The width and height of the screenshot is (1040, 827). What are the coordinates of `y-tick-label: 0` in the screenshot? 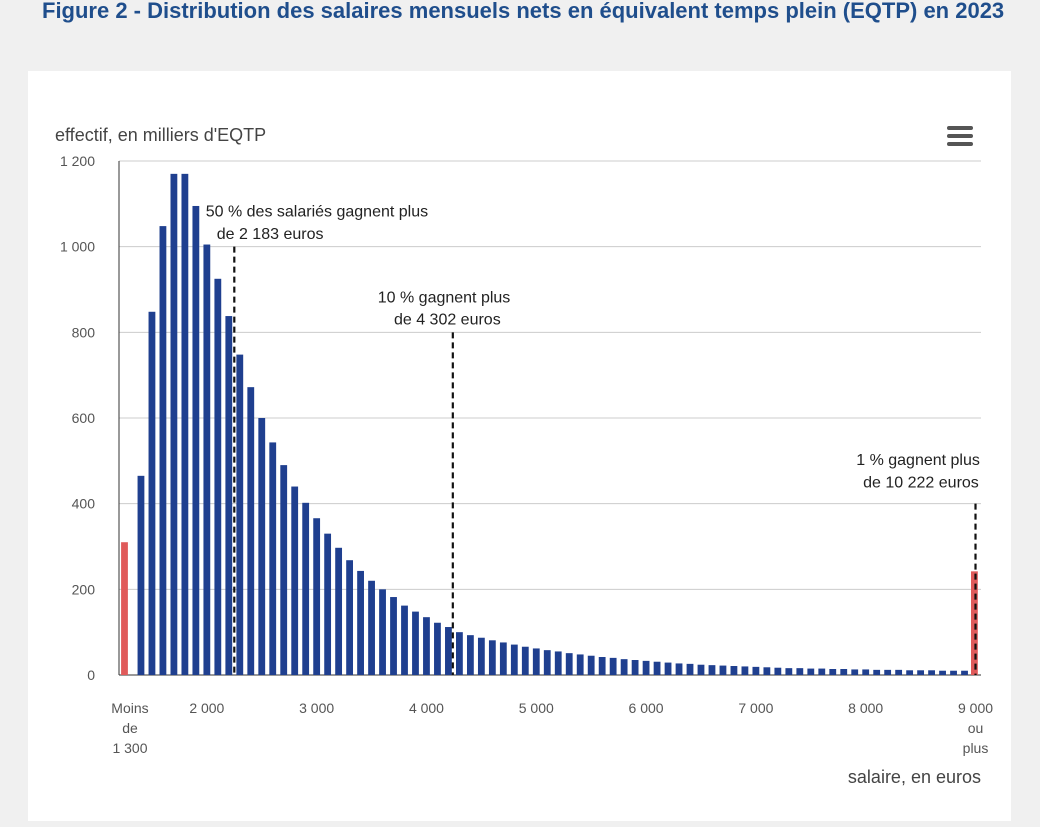 It's located at (91, 675).